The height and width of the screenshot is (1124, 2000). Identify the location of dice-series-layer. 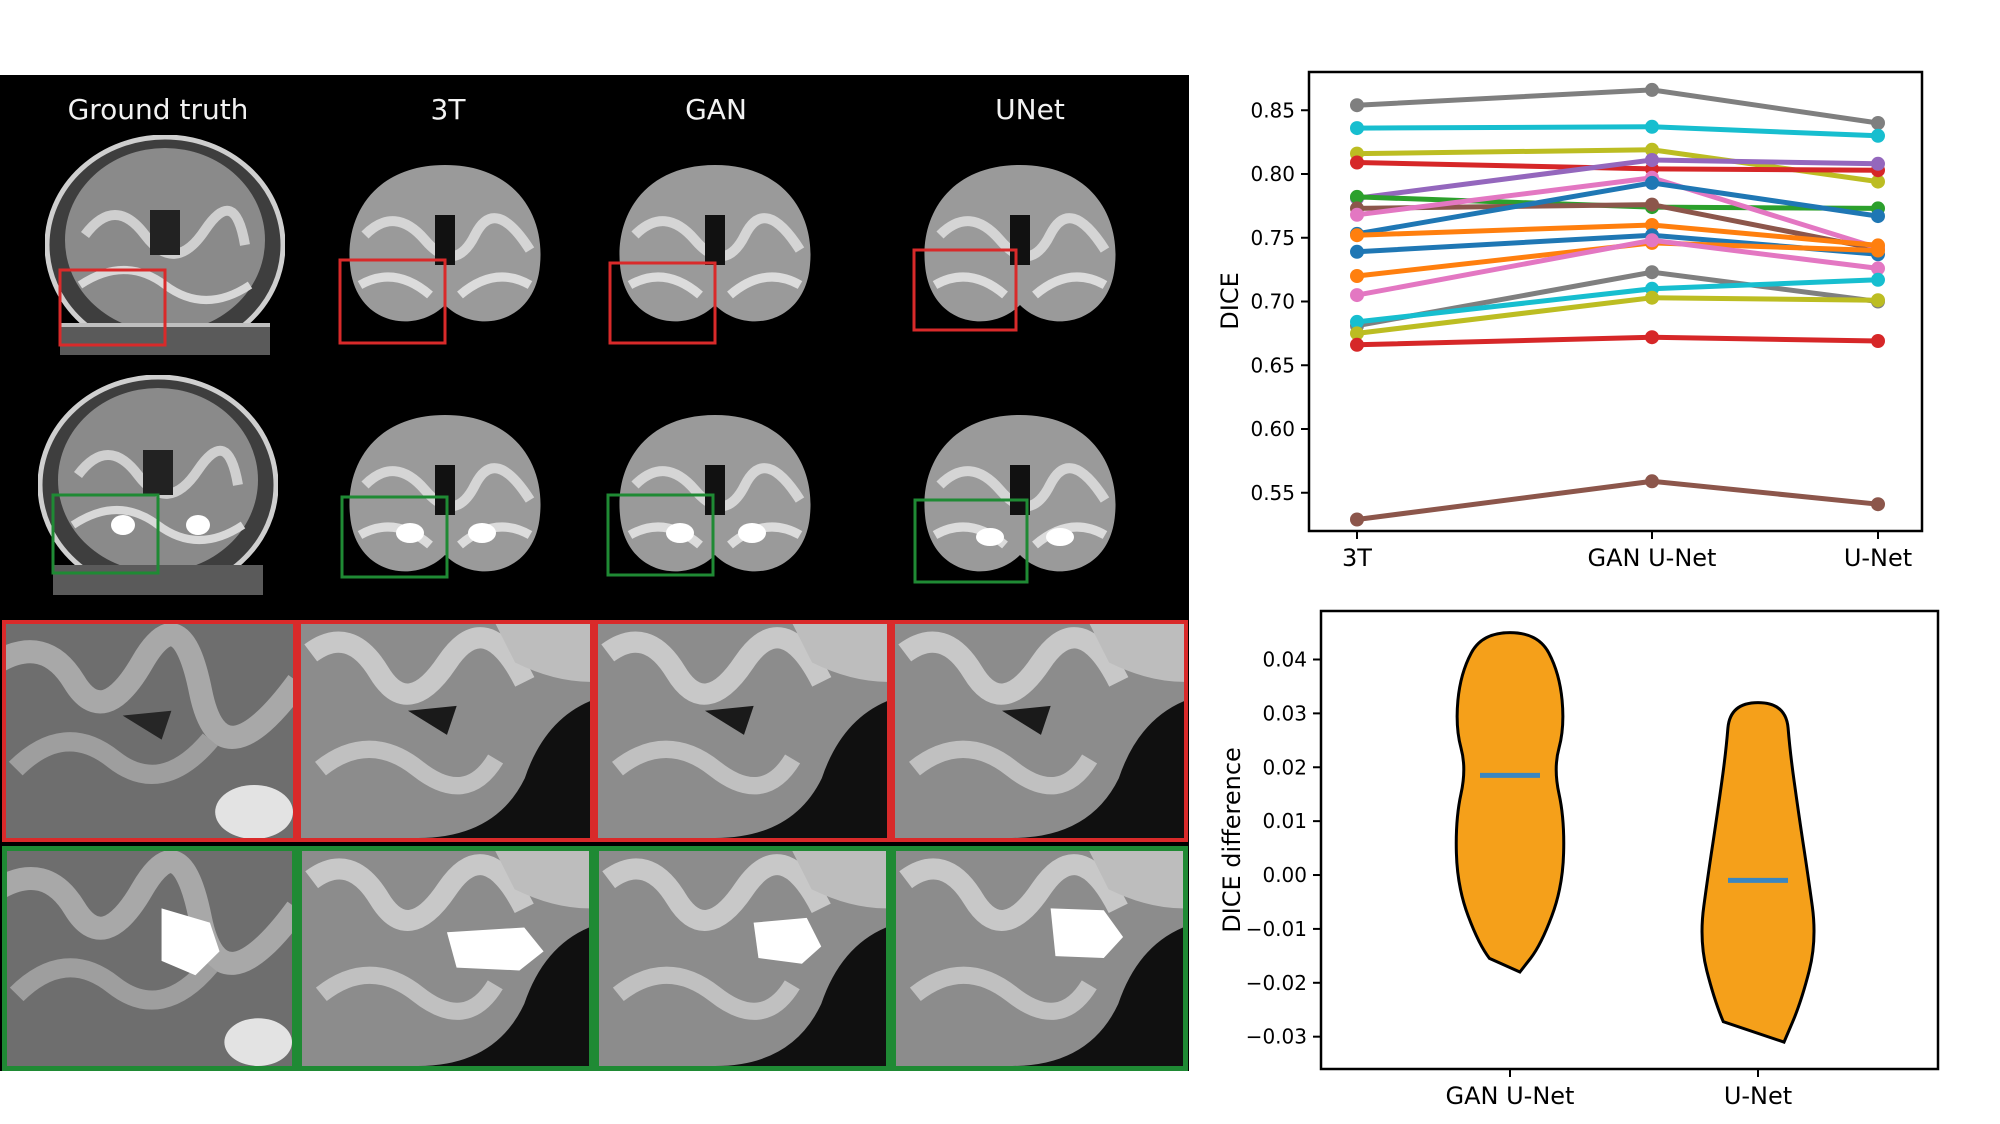
(1617, 304).